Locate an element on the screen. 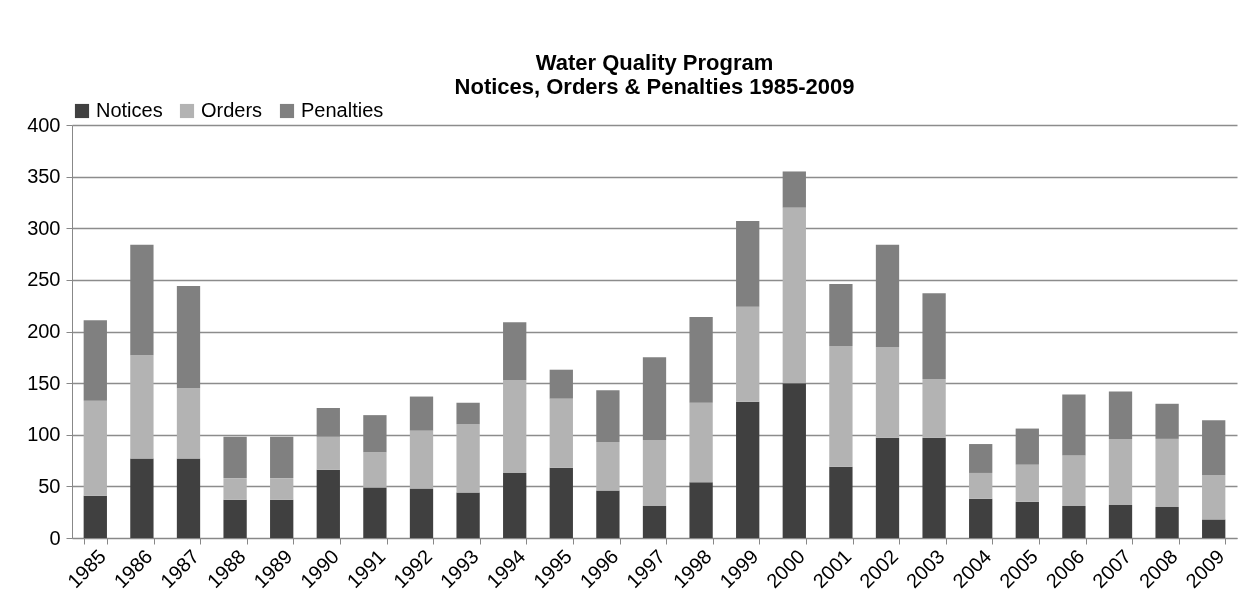  y-tick-label: 400 is located at coordinates (44, 124).